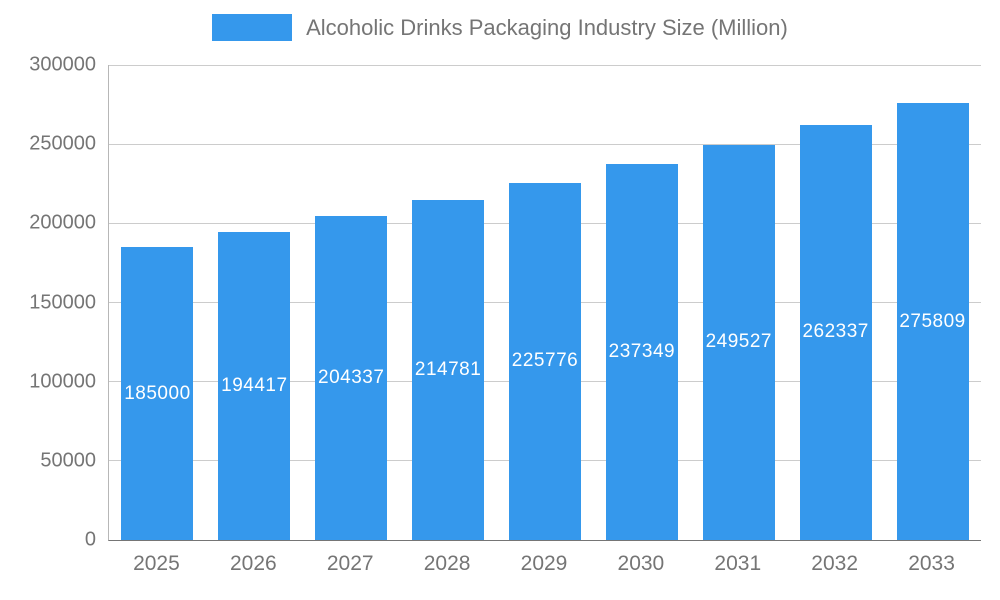 This screenshot has width=1000, height=600. I want to click on x-axis-tick-label: 2025, so click(156, 563).